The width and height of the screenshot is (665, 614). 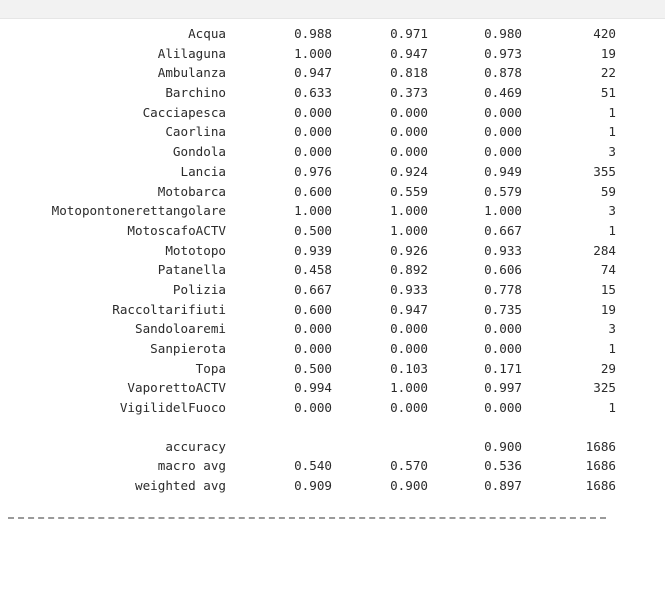 I want to click on precision-value: 1.000, so click(x=313, y=53).